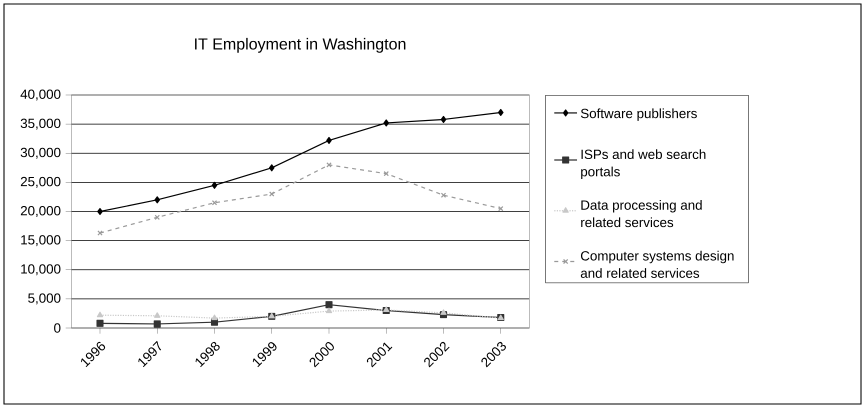  I want to click on legend-label: Data processing and related services, so click(641, 214).